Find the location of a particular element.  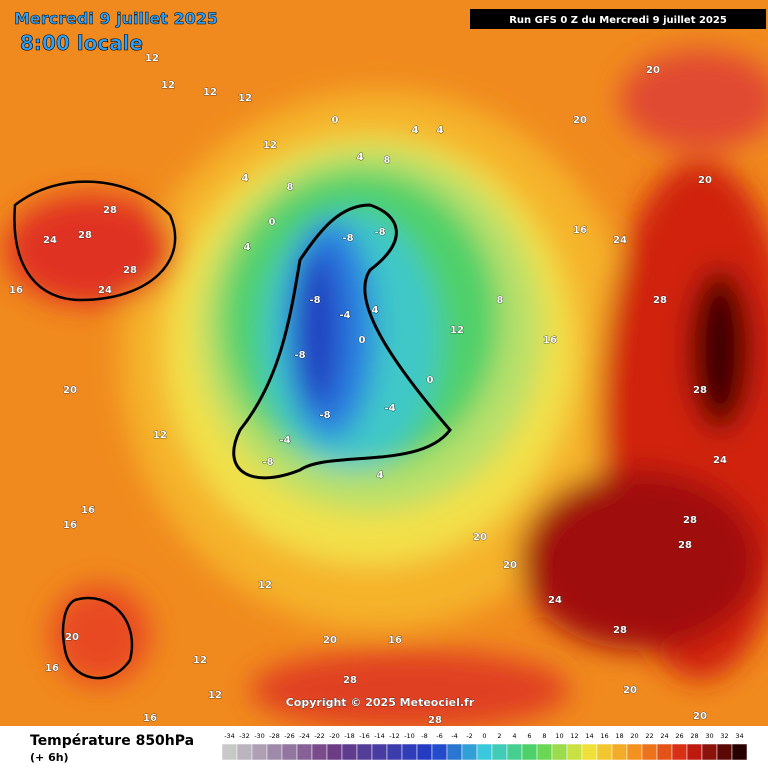

scale-label: -30 is located at coordinates (259, 736).